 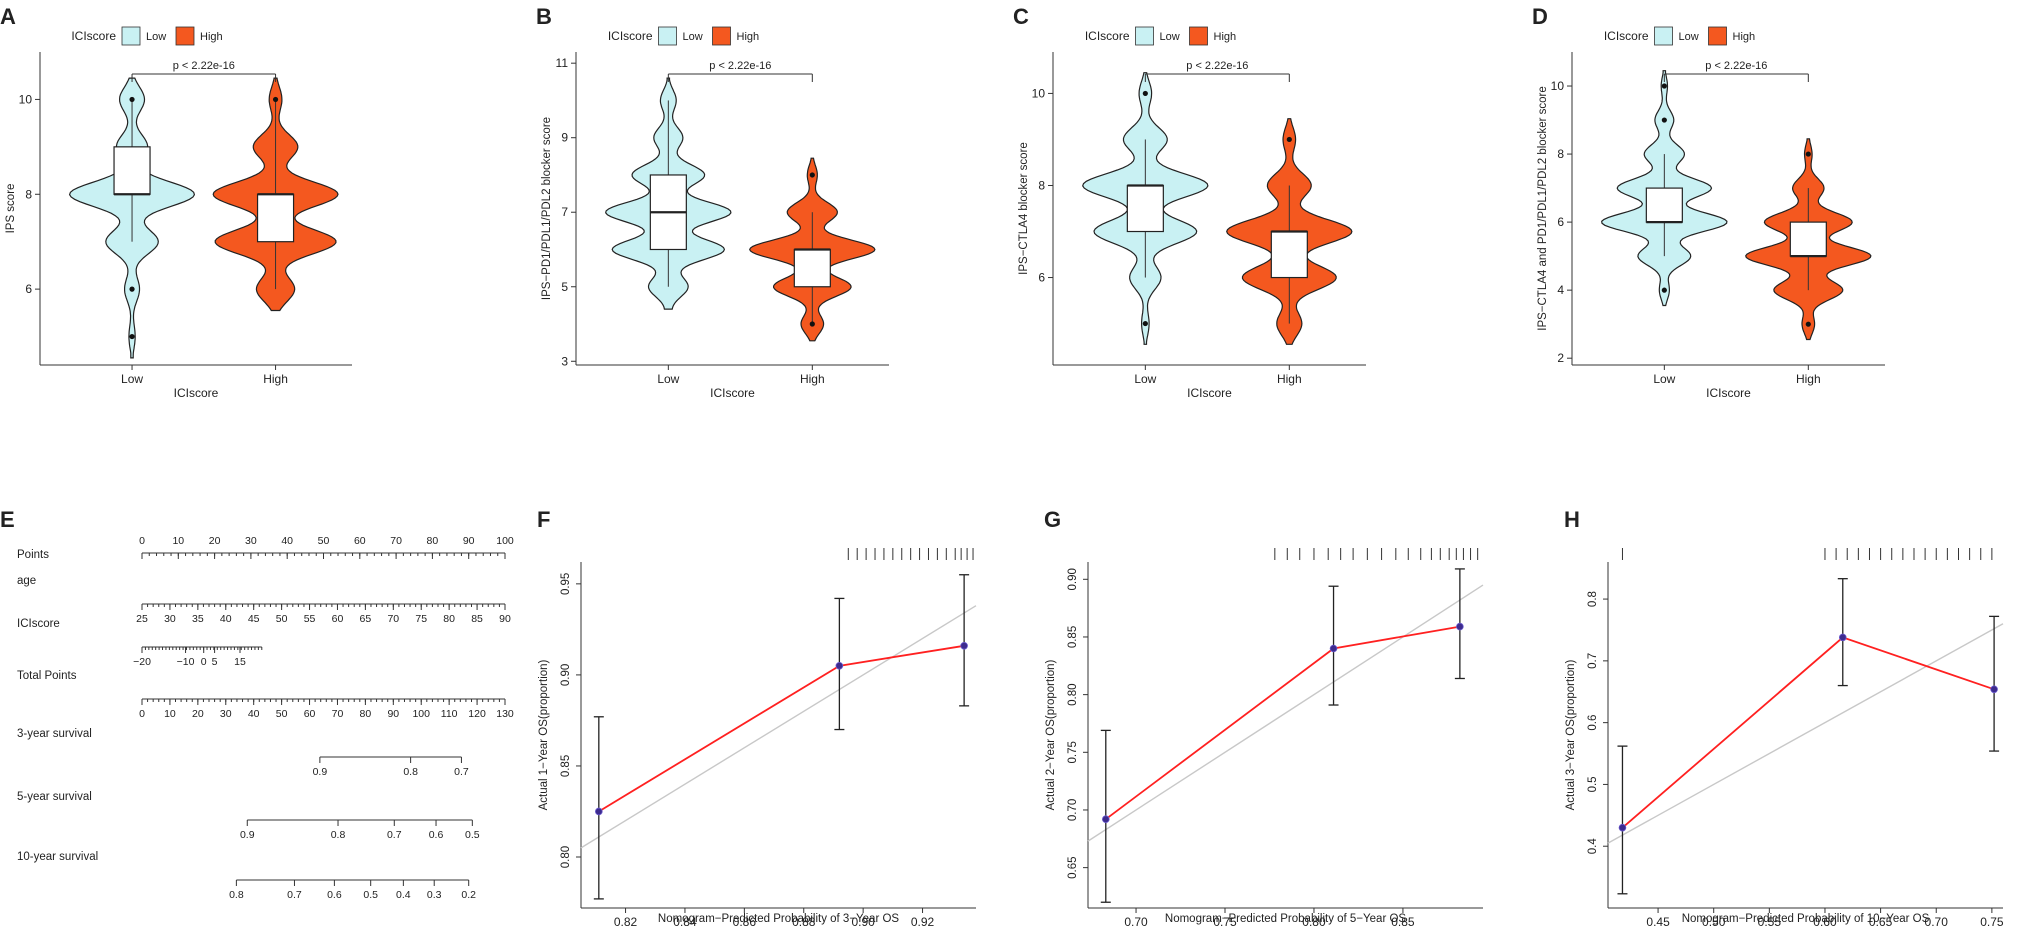 I want to click on calibration-line, so click(x=781, y=728).